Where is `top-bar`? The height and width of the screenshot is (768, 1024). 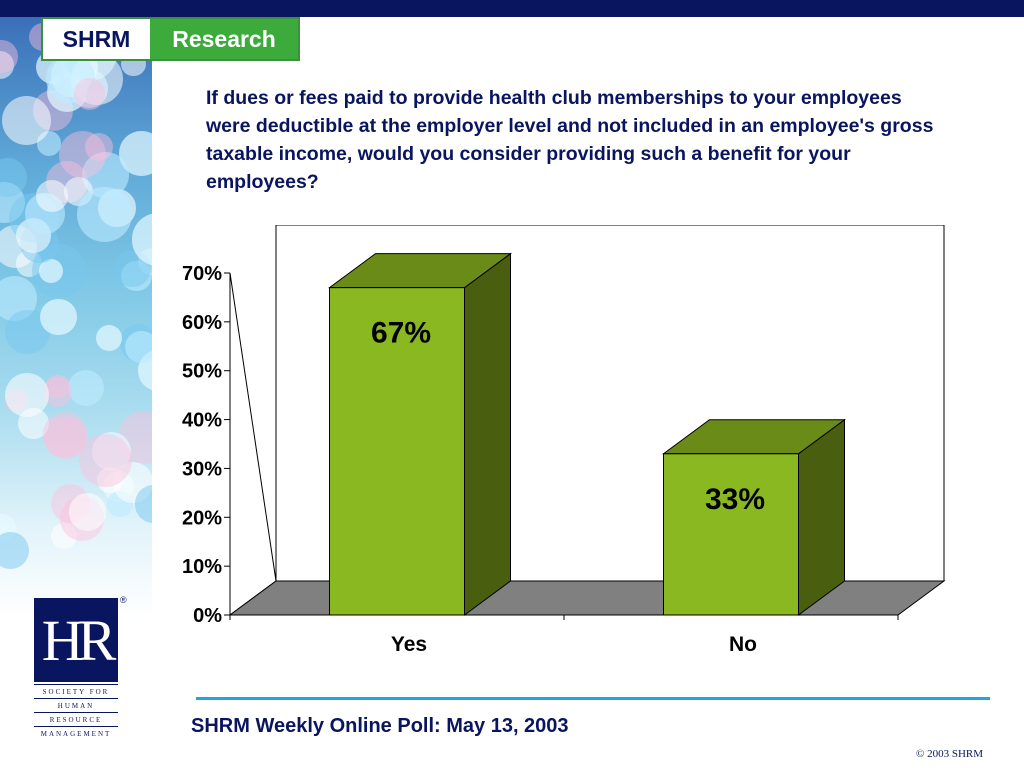
top-bar is located at coordinates (512, 8).